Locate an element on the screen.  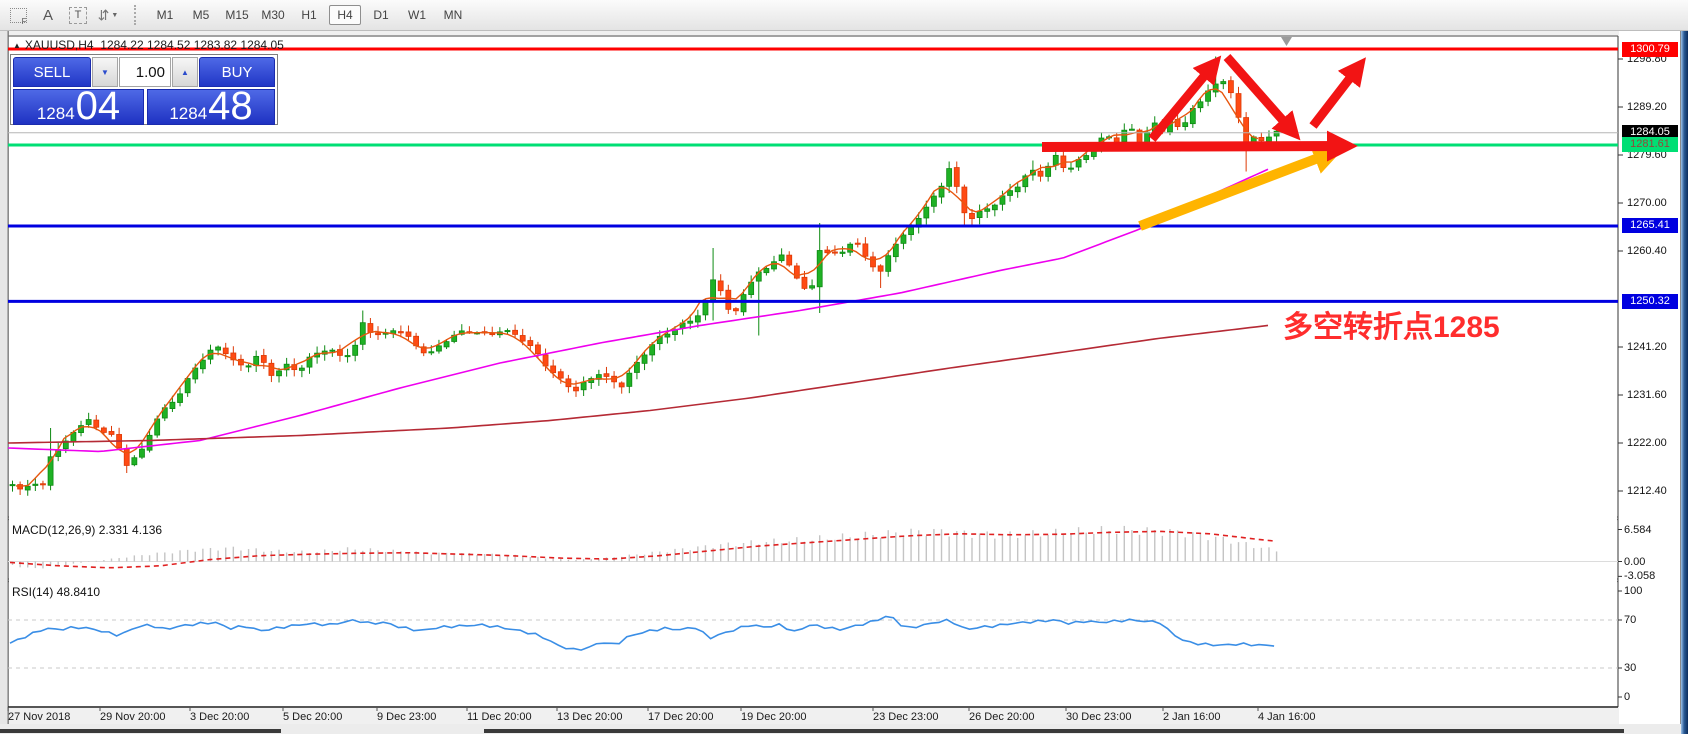
text-label-tool-button: A is located at coordinates (48, 15).